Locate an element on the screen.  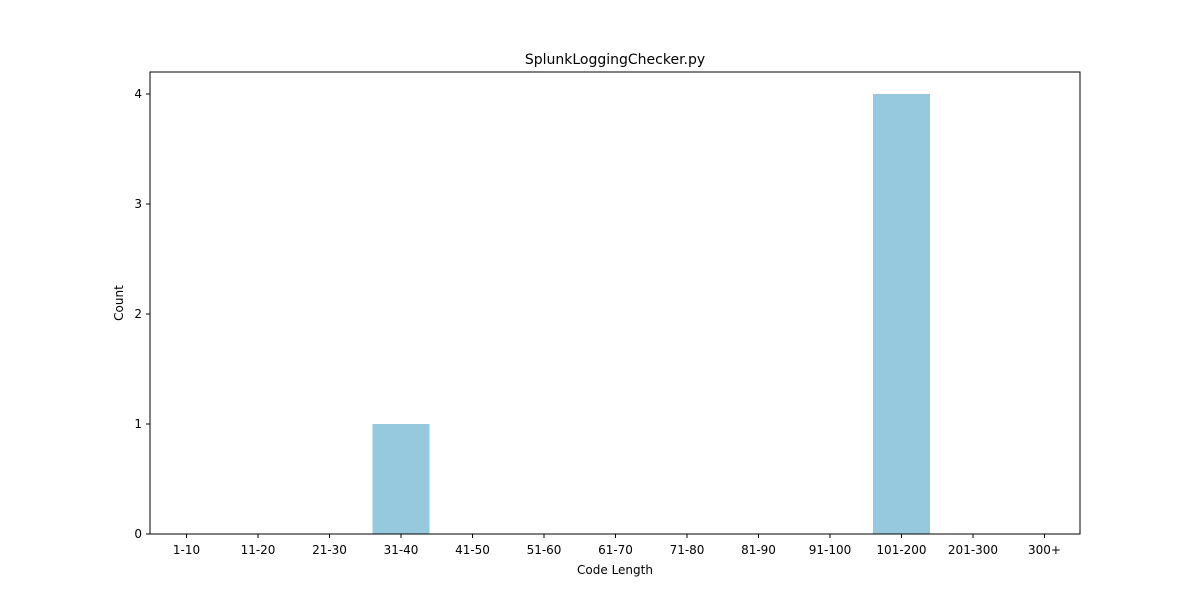
x-tick-label: 71-80 is located at coordinates (687, 550).